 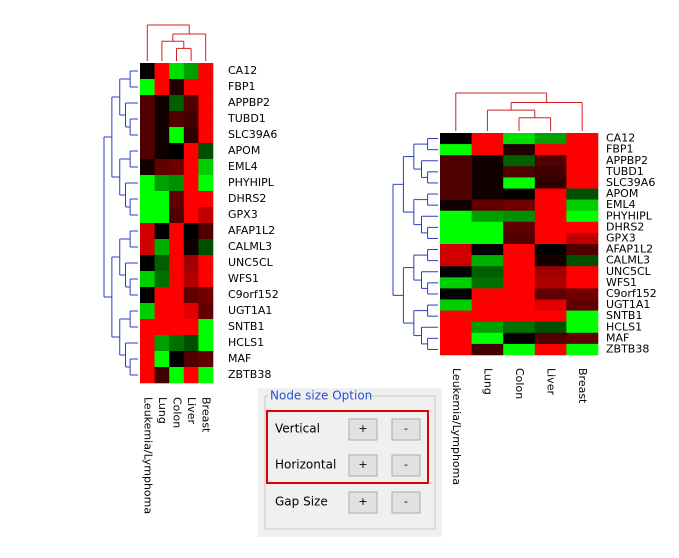 I want to click on button-label: -, so click(x=406, y=428).